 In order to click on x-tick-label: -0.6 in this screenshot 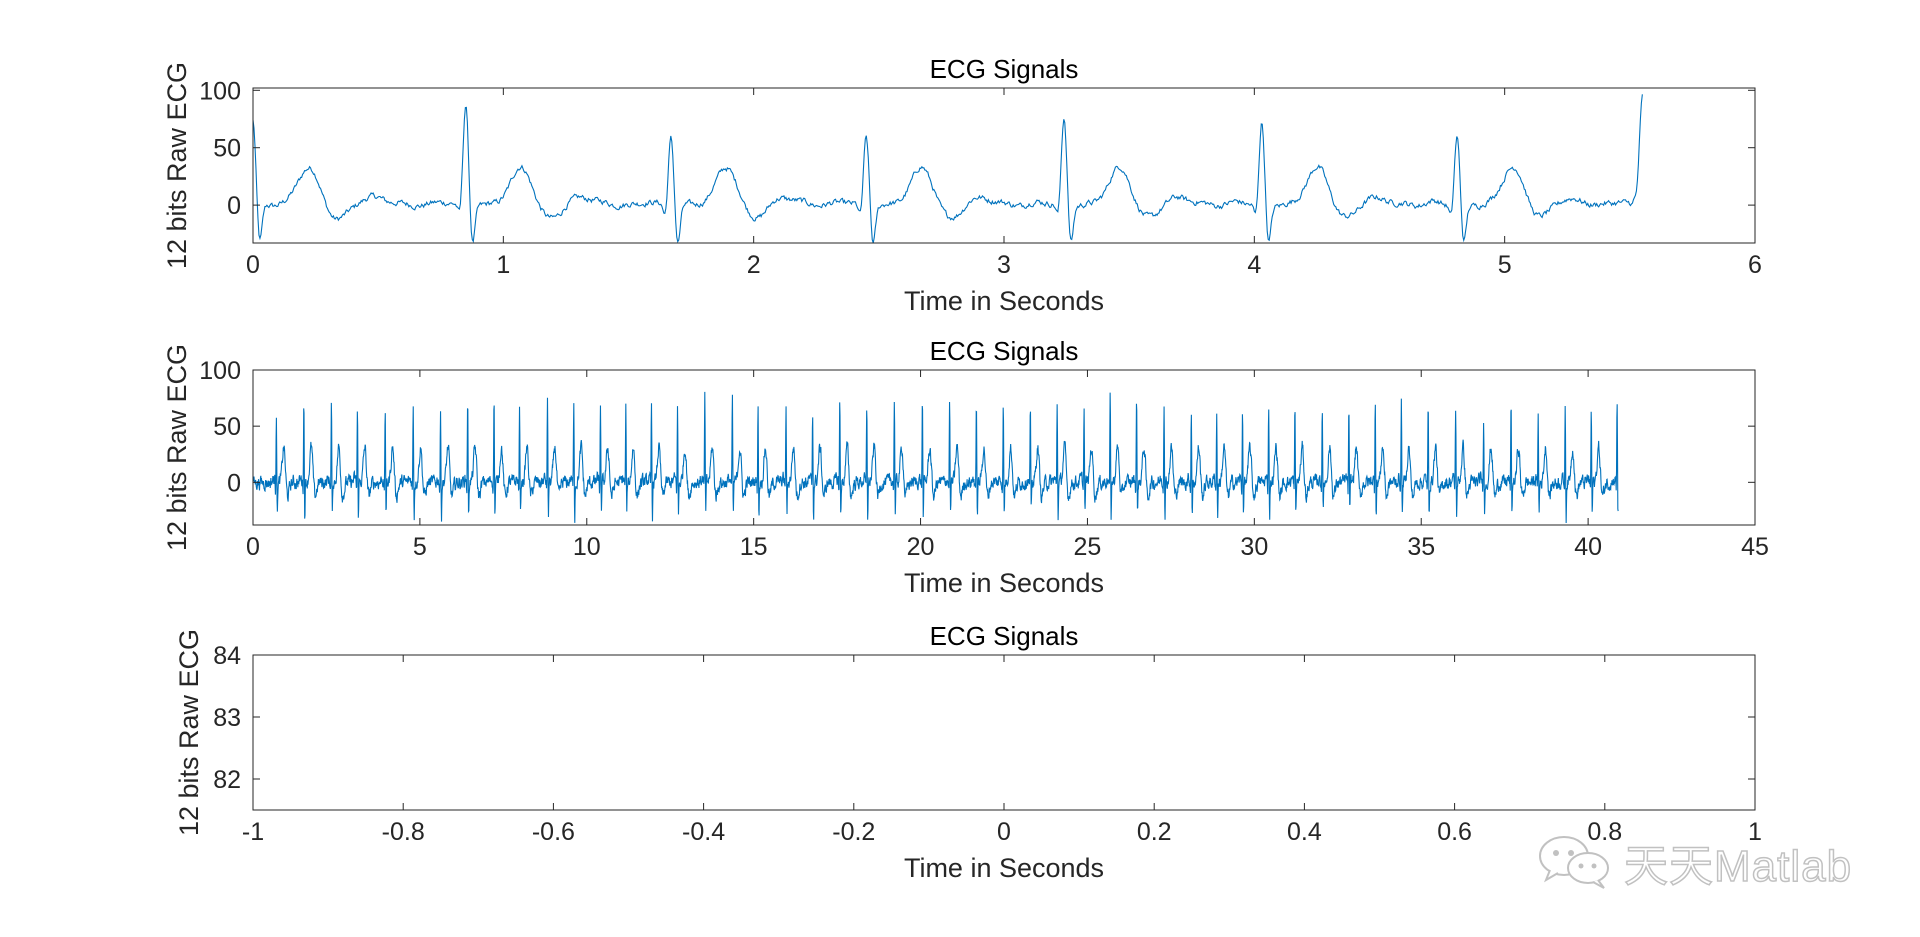, I will do `click(553, 832)`.